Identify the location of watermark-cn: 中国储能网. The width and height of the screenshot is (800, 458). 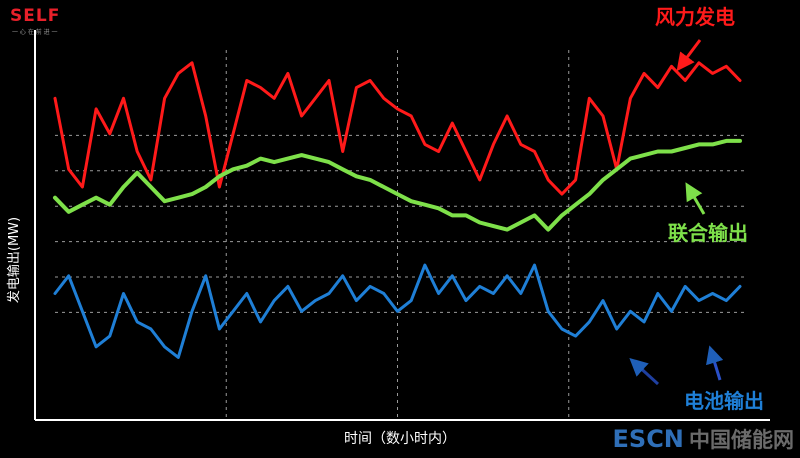
(741, 440).